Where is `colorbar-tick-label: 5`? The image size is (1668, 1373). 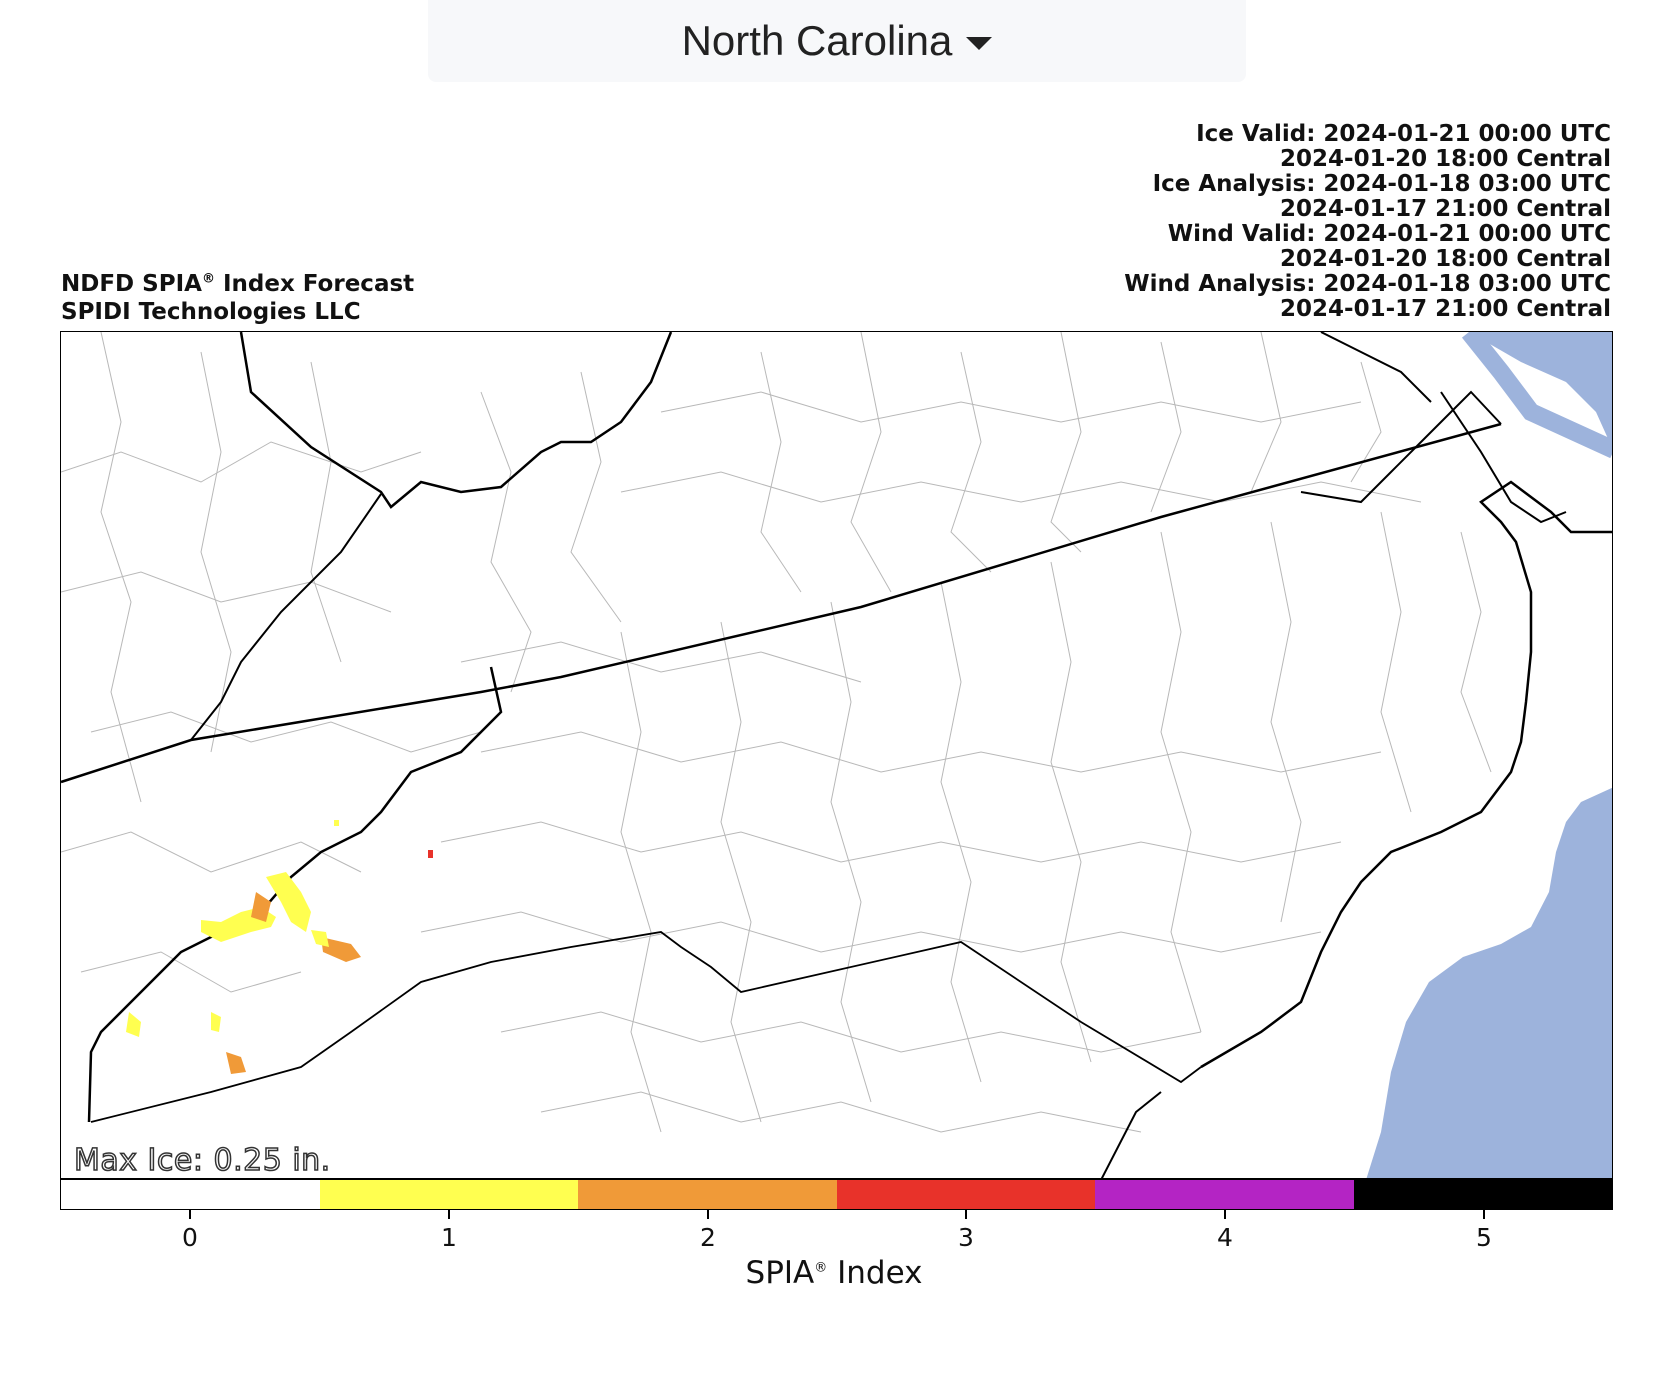 colorbar-tick-label: 5 is located at coordinates (1484, 1237).